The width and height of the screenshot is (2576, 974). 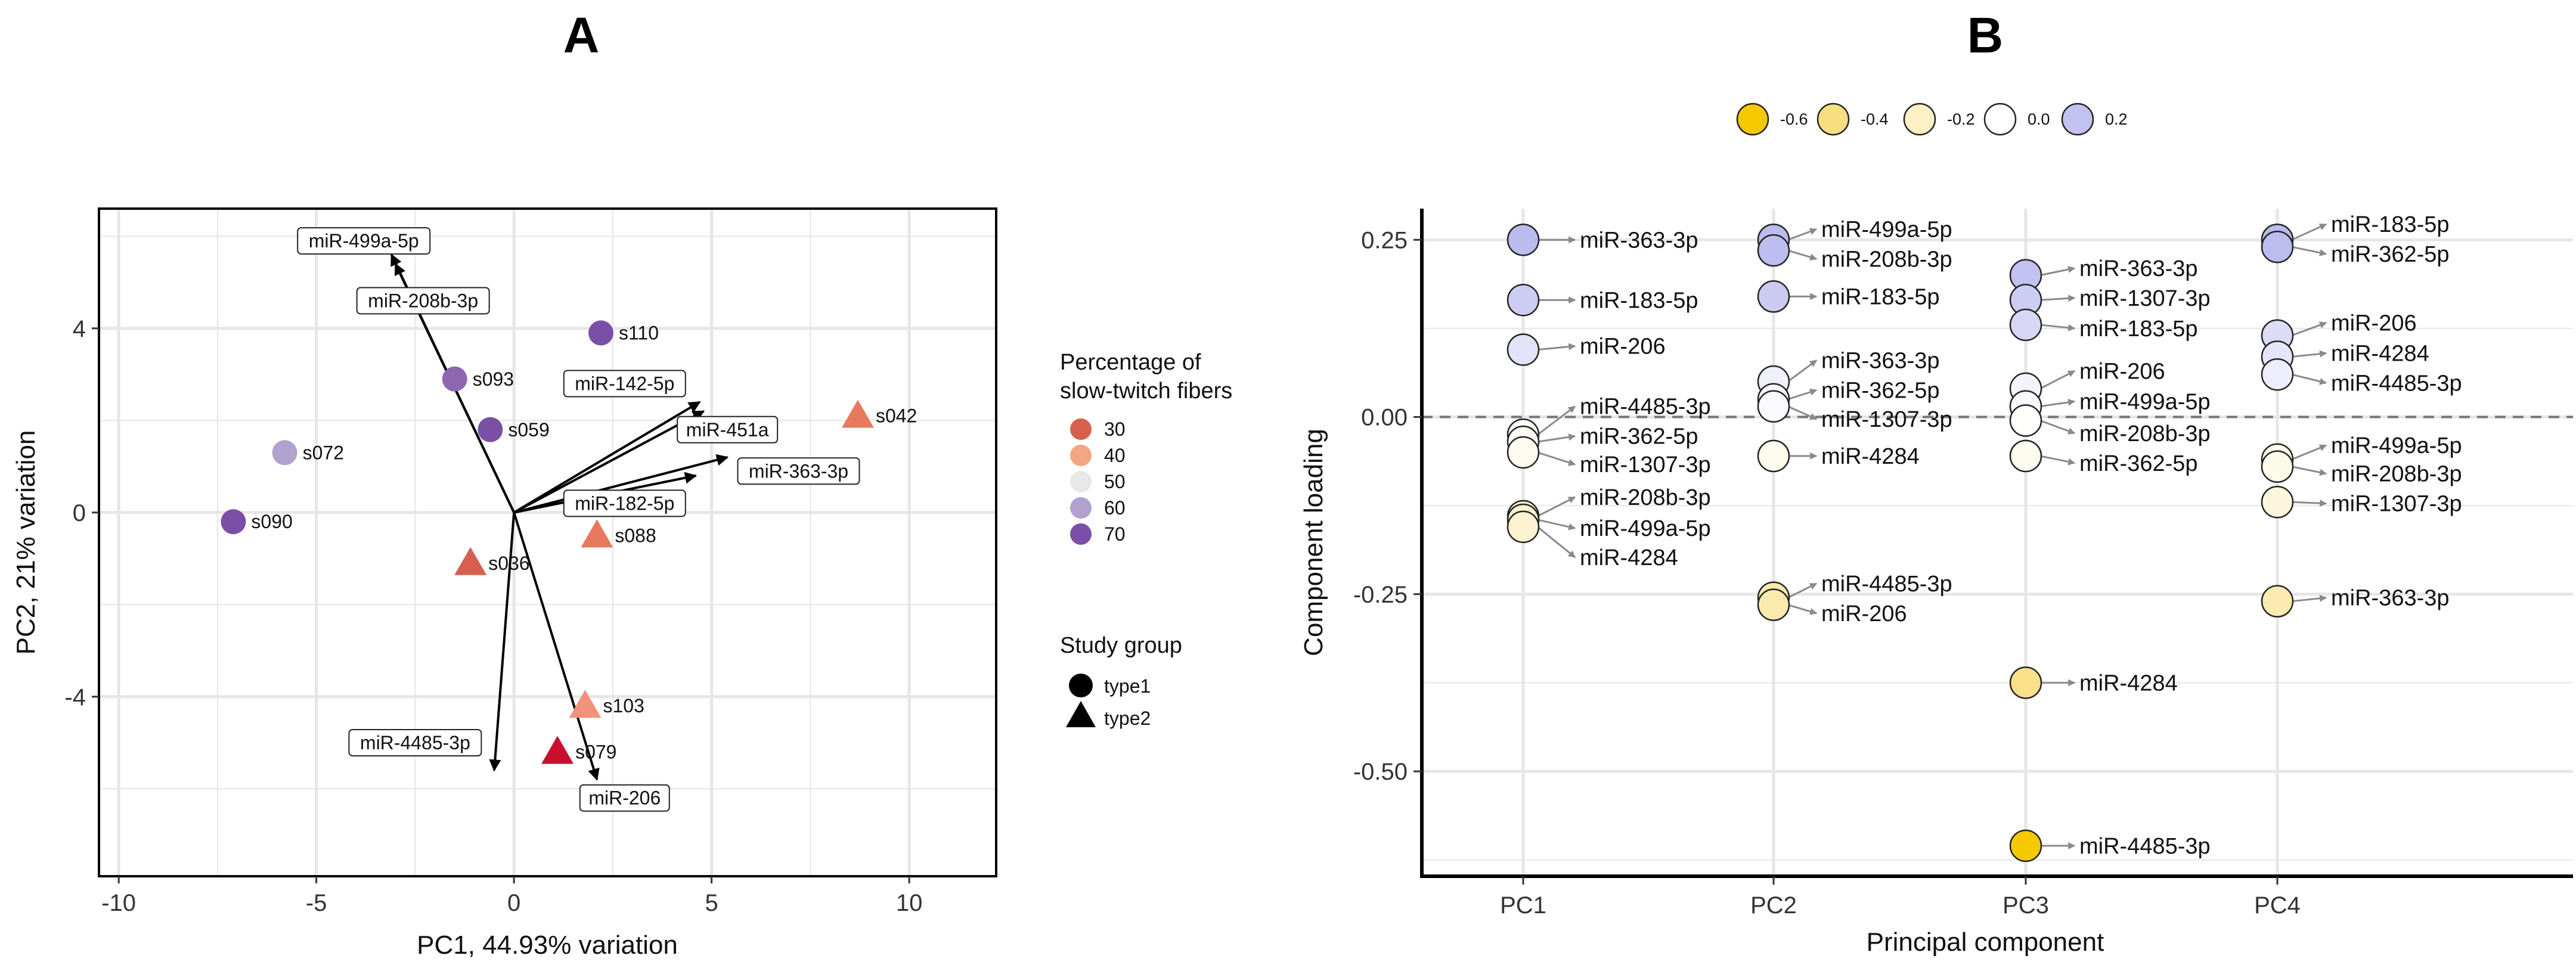 What do you see at coordinates (1081, 685) in the screenshot?
I see `legend-circle-icon` at bounding box center [1081, 685].